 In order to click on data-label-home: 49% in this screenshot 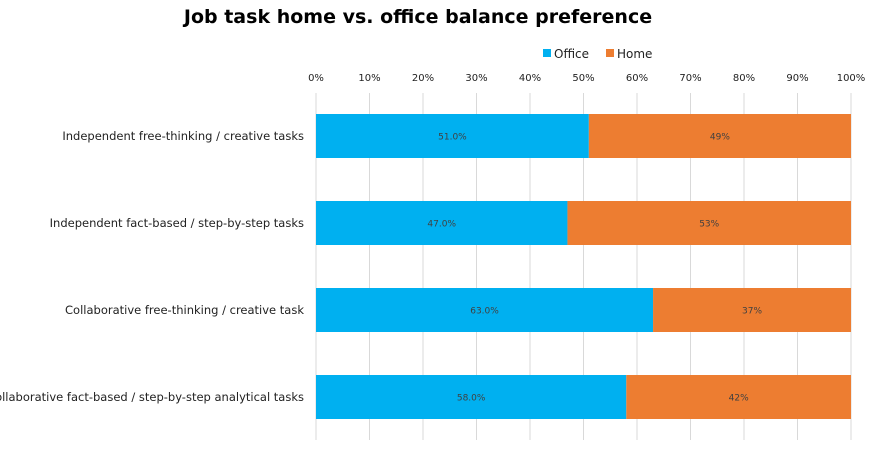, I will do `click(720, 138)`.